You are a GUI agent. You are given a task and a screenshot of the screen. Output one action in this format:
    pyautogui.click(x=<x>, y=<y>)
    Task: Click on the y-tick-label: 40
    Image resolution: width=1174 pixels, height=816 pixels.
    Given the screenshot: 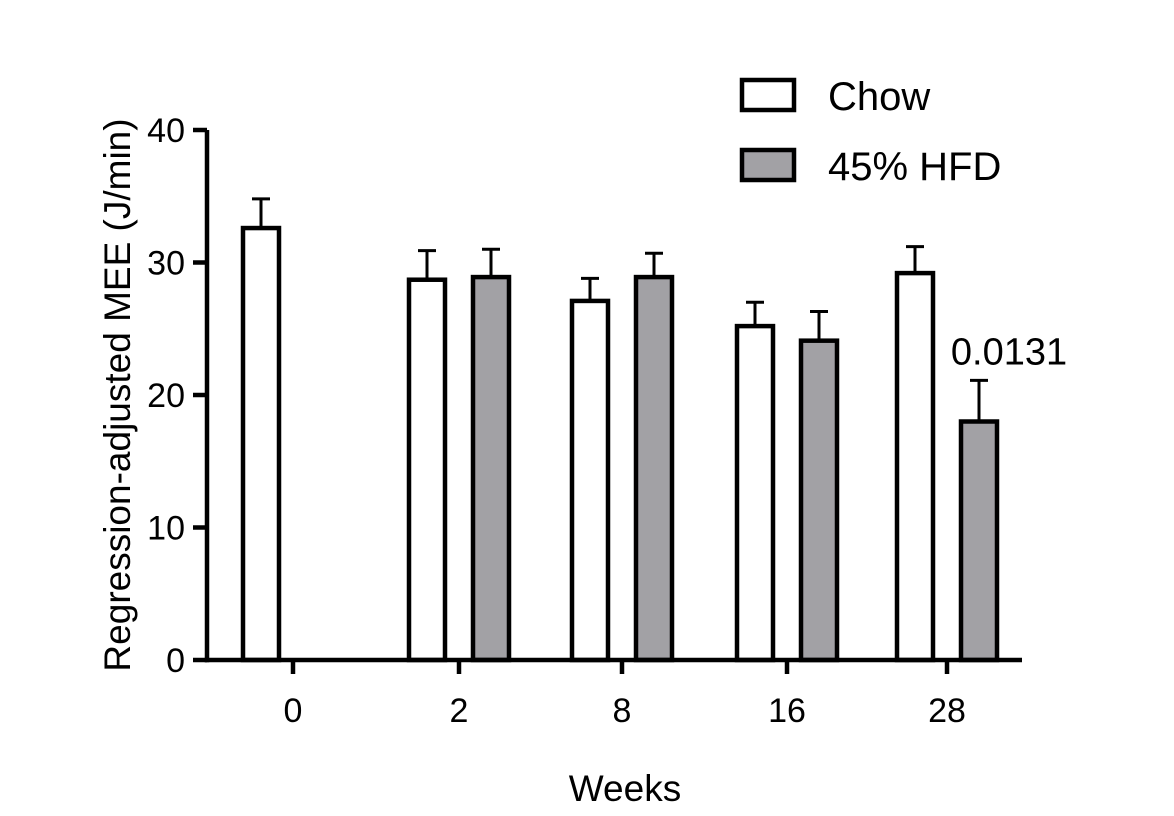 What is the action you would take?
    pyautogui.click(x=166, y=131)
    